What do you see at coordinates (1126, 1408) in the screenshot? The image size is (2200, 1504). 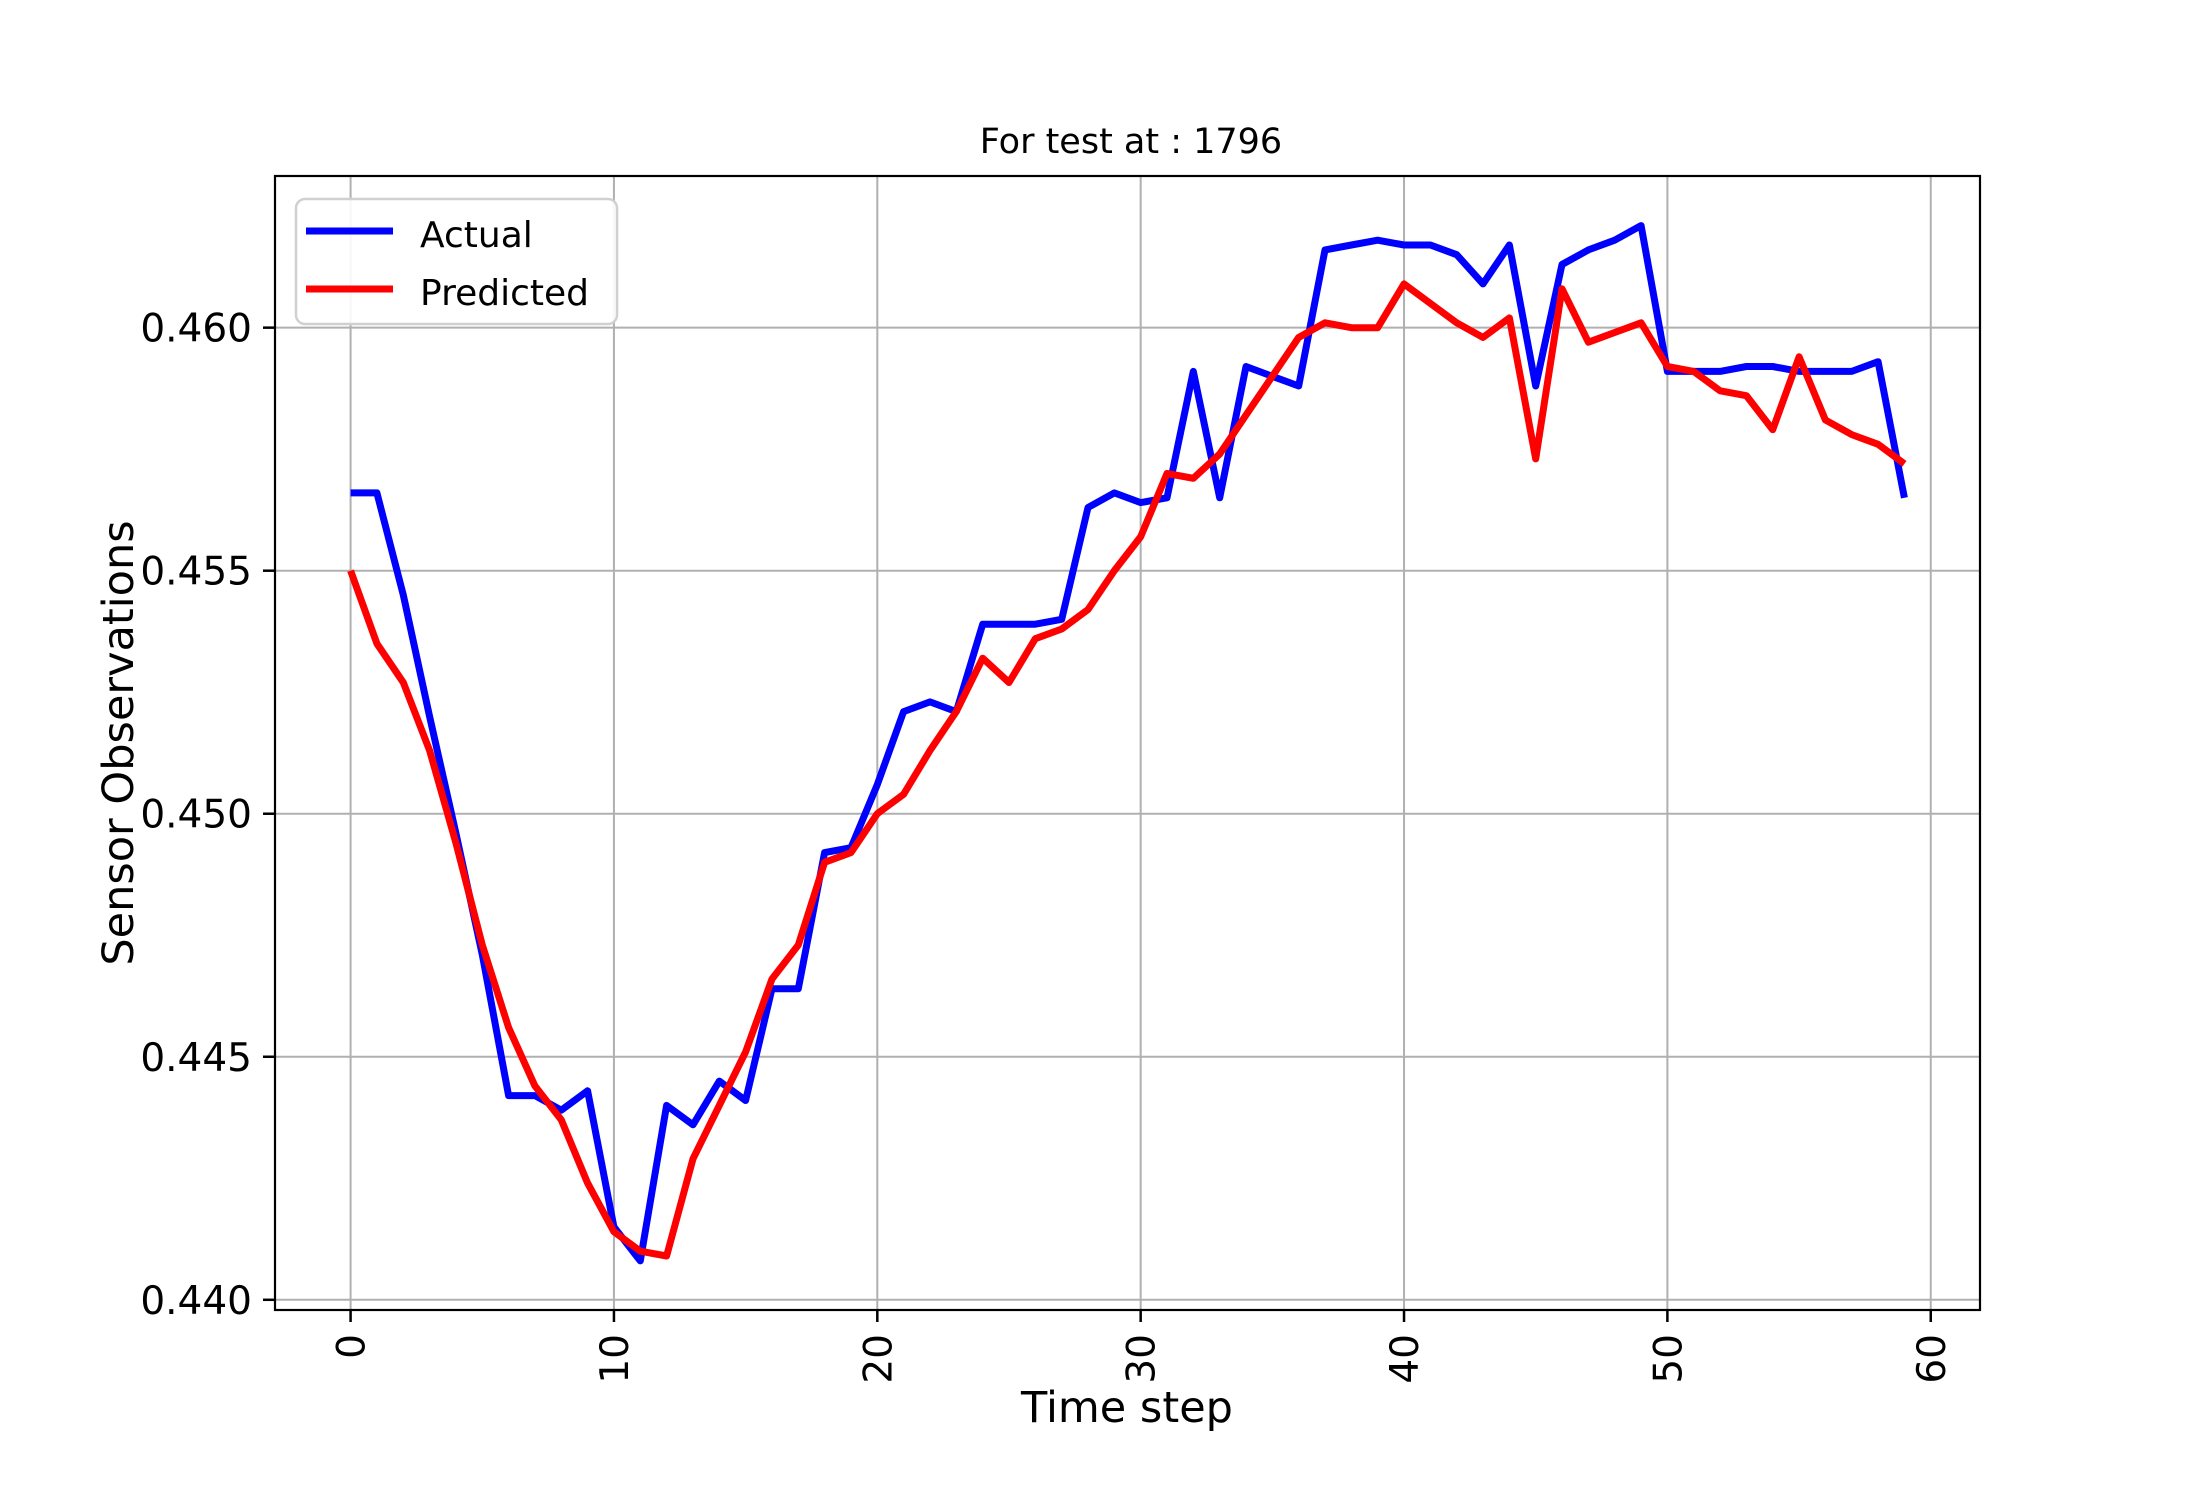 I see `x-axis-label: Time step` at bounding box center [1126, 1408].